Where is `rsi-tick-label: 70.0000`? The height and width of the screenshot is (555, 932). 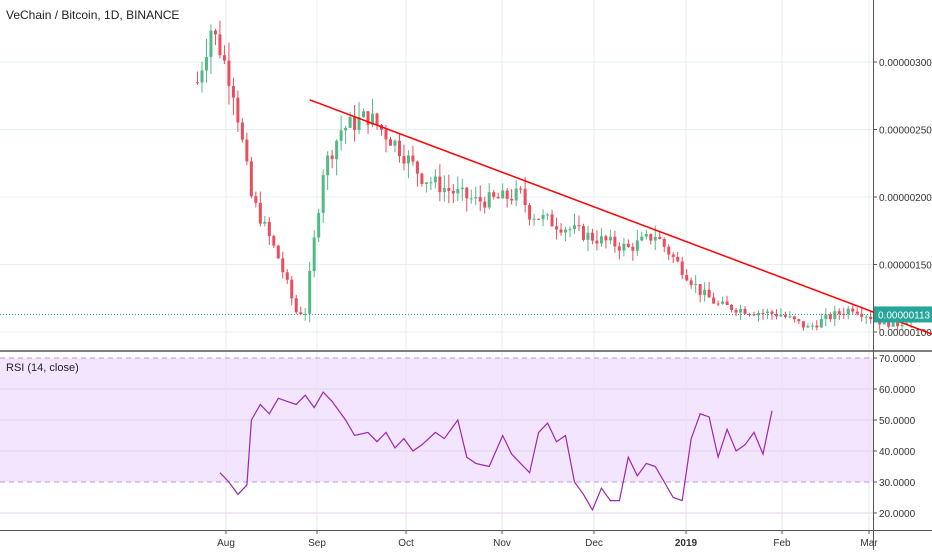
rsi-tick-label: 70.0000 is located at coordinates (897, 359).